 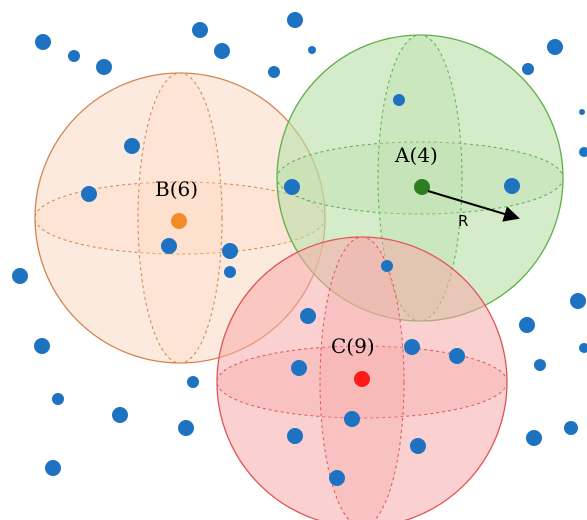 What do you see at coordinates (420, 178) in the screenshot?
I see `sphere-a-horizontal-ring` at bounding box center [420, 178].